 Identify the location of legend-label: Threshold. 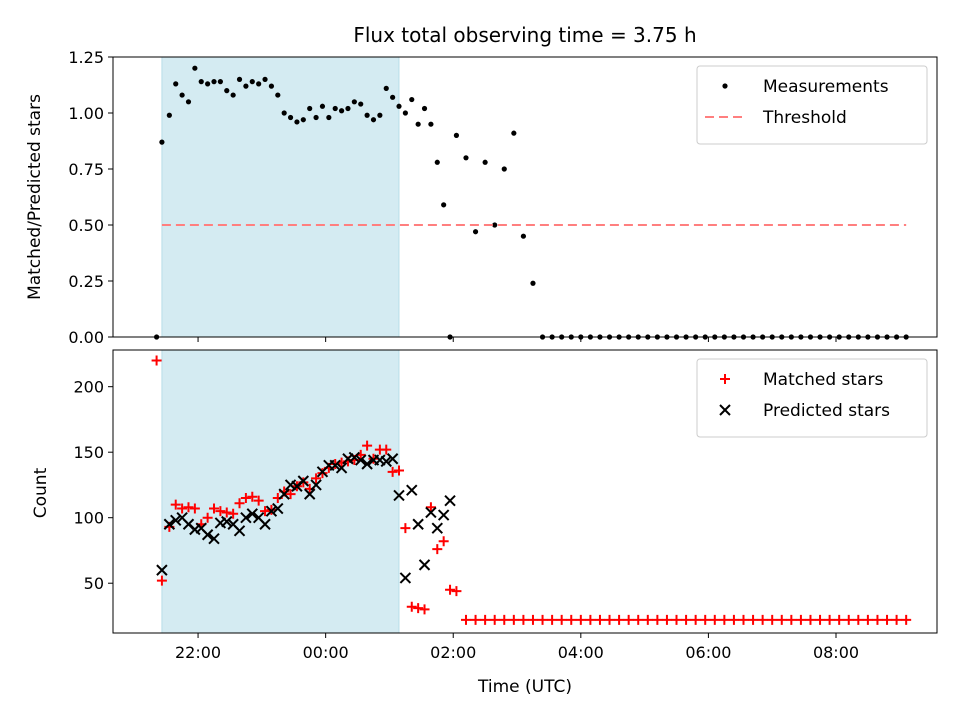
(804, 118).